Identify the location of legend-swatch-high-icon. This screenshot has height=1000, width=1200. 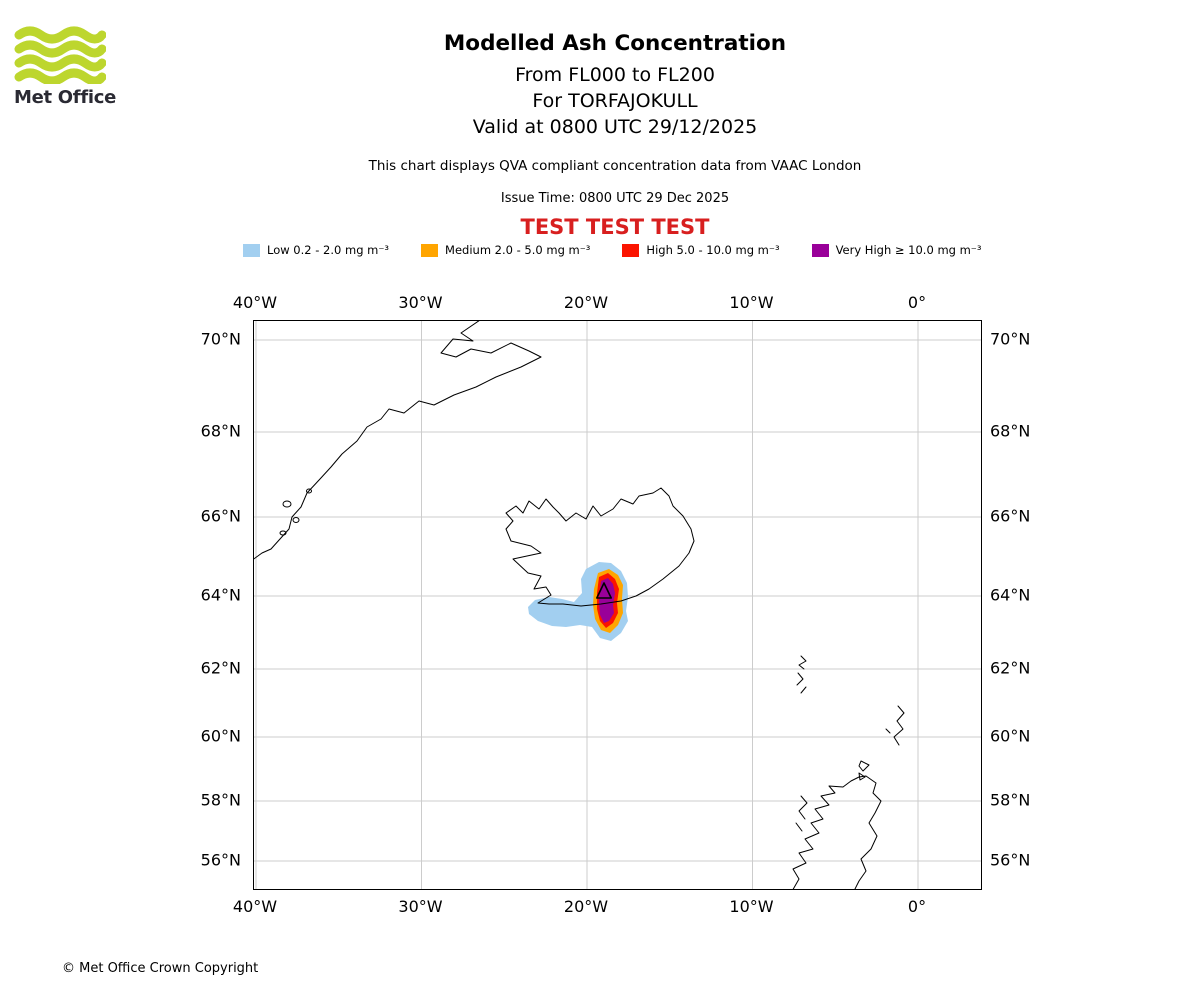
(631, 250).